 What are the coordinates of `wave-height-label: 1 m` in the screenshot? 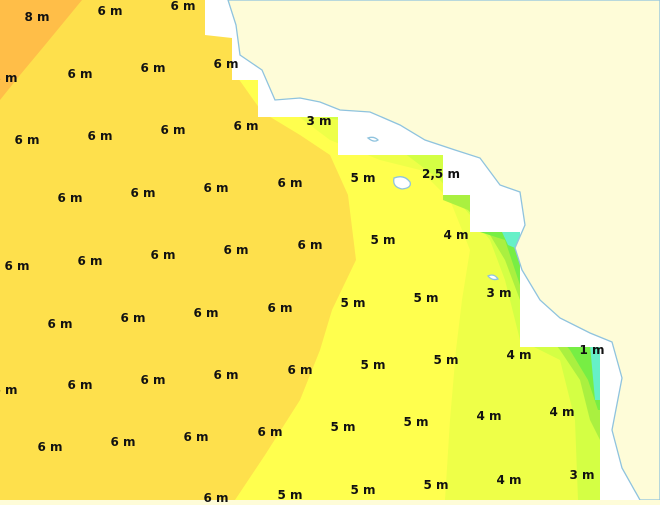 It's located at (592, 350).